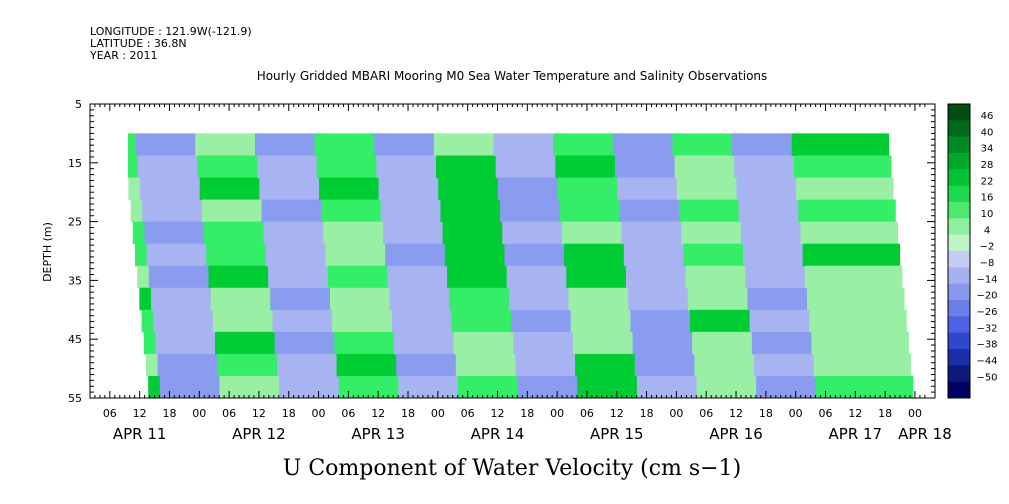  I want to click on x-day-label: APR 15, so click(617, 434).